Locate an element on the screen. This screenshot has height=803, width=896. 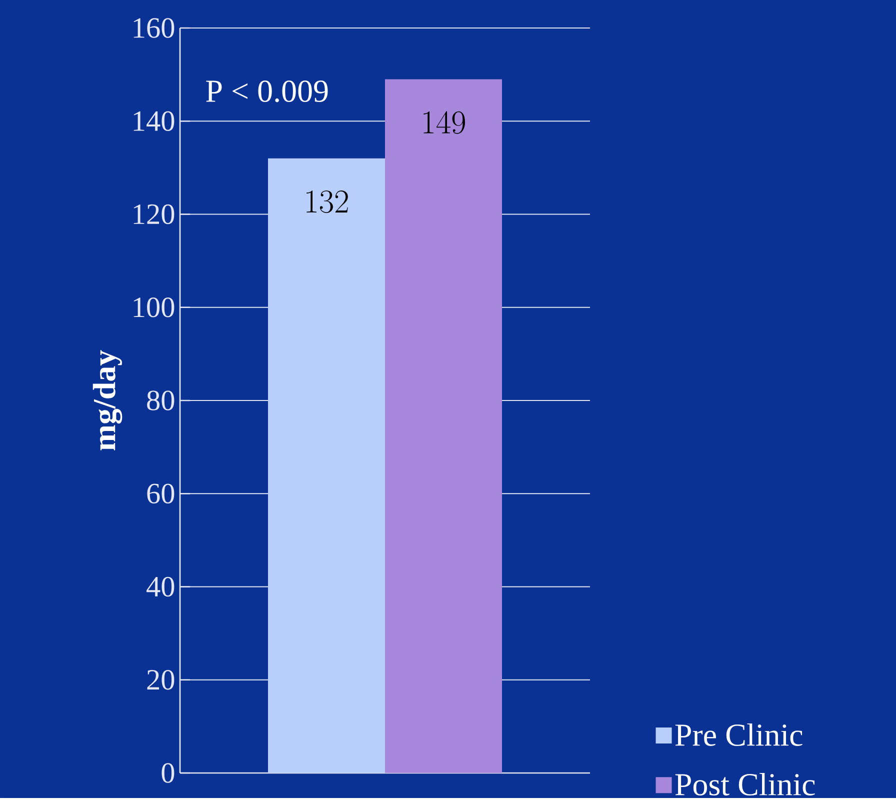
y-tick-label: 0 is located at coordinates (168, 773).